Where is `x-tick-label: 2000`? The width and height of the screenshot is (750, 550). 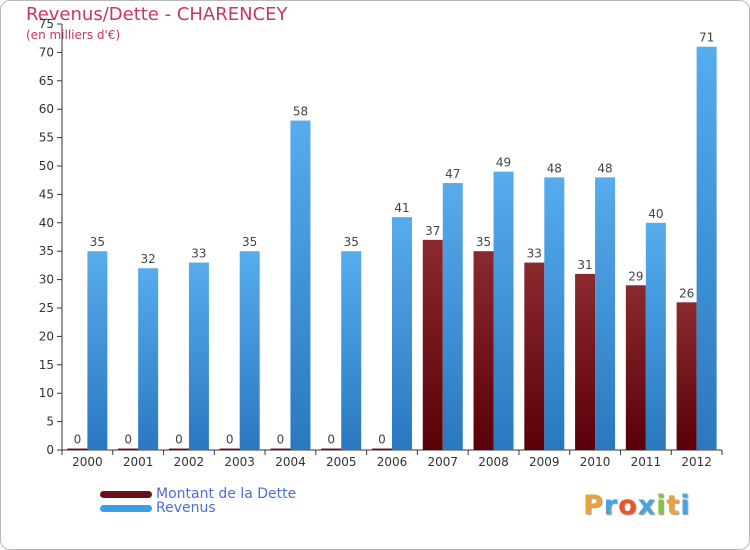 x-tick-label: 2000 is located at coordinates (87, 462).